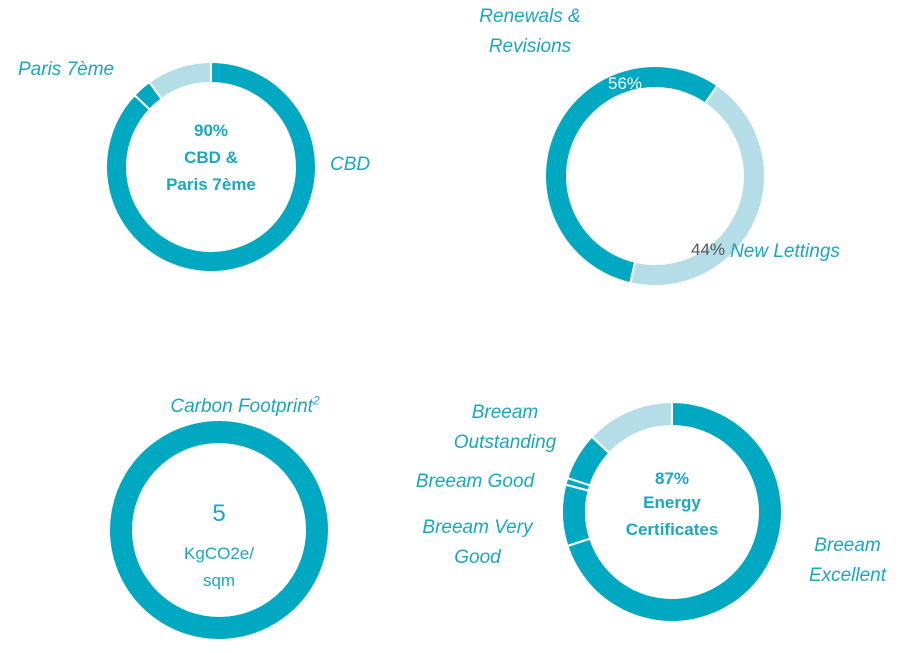 The height and width of the screenshot is (653, 913). I want to click on category-label: Paris 7ème, so click(66, 69).